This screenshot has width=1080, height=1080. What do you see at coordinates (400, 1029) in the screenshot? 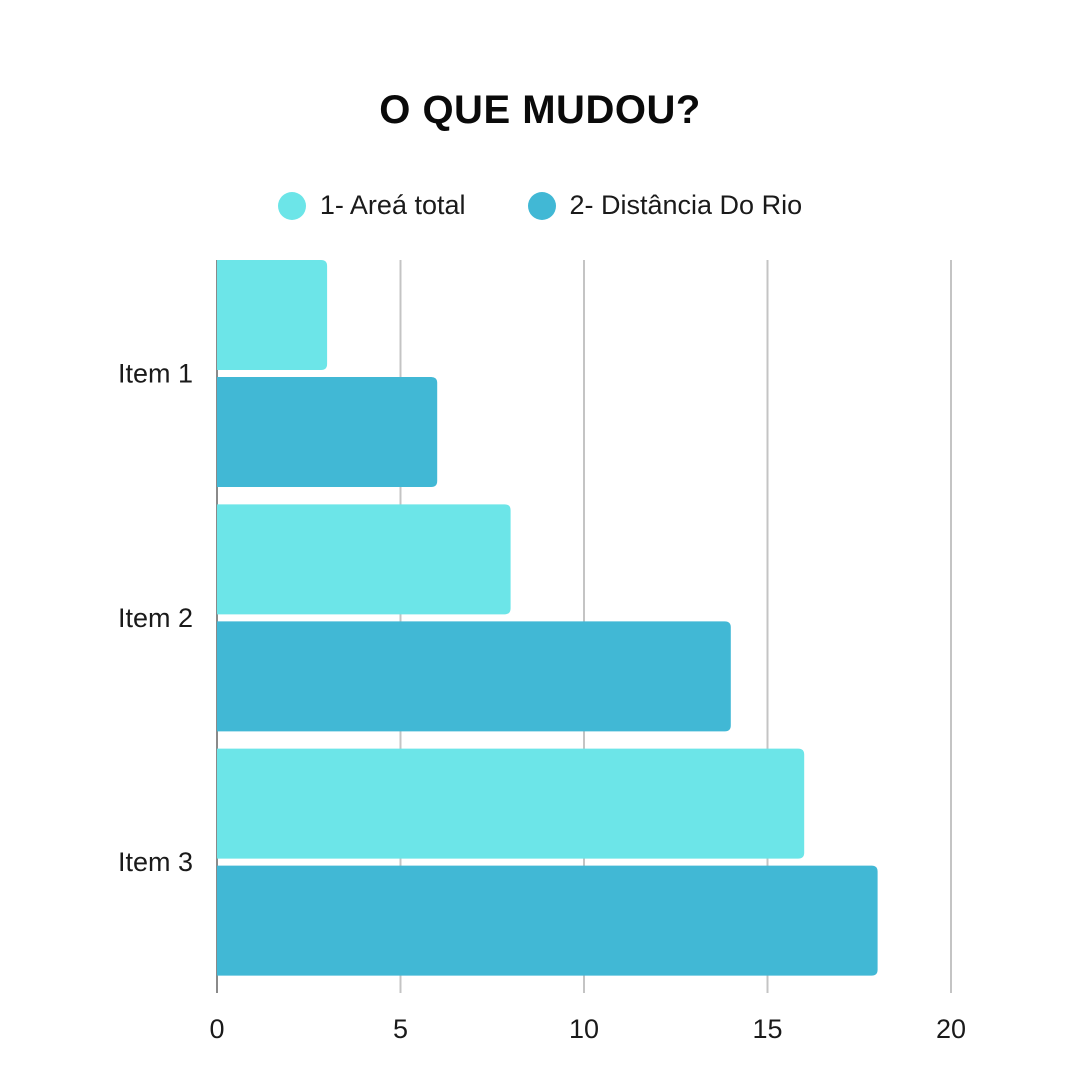
I see `x-tick-label-5: 5` at bounding box center [400, 1029].